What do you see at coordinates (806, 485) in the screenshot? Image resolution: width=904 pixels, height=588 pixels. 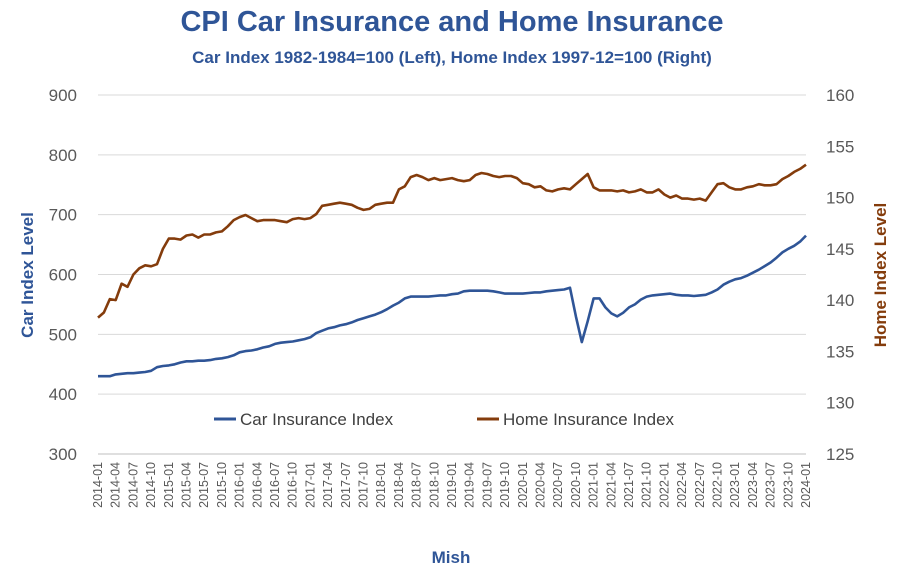 I see `x-tick-label: 2024-01` at bounding box center [806, 485].